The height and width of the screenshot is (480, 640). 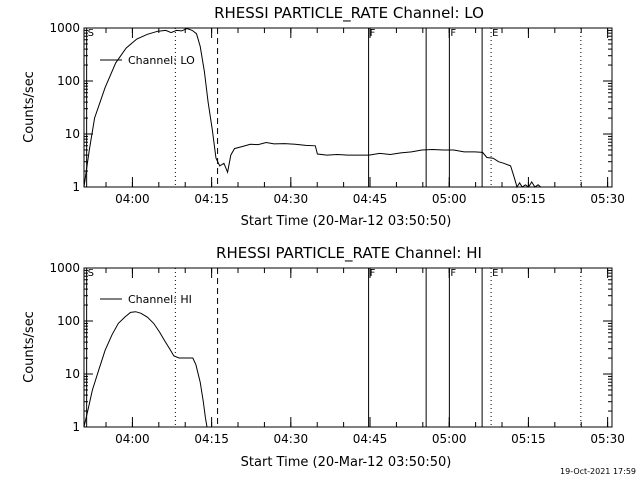 I want to click on legend-label: Channel: HI, so click(x=160, y=299).